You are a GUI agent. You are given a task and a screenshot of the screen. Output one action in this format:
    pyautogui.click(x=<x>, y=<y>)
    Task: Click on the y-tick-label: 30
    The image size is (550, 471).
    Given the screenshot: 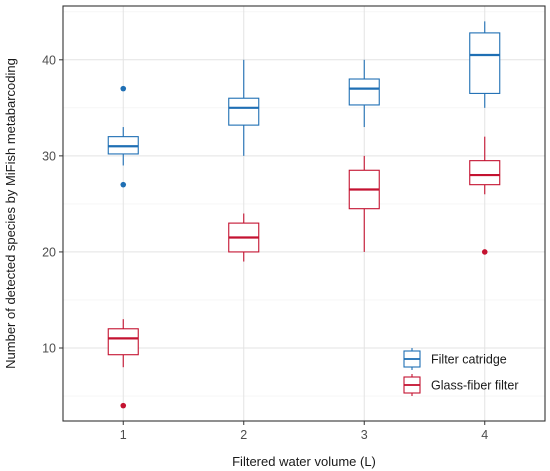 What is the action you would take?
    pyautogui.click(x=49, y=156)
    